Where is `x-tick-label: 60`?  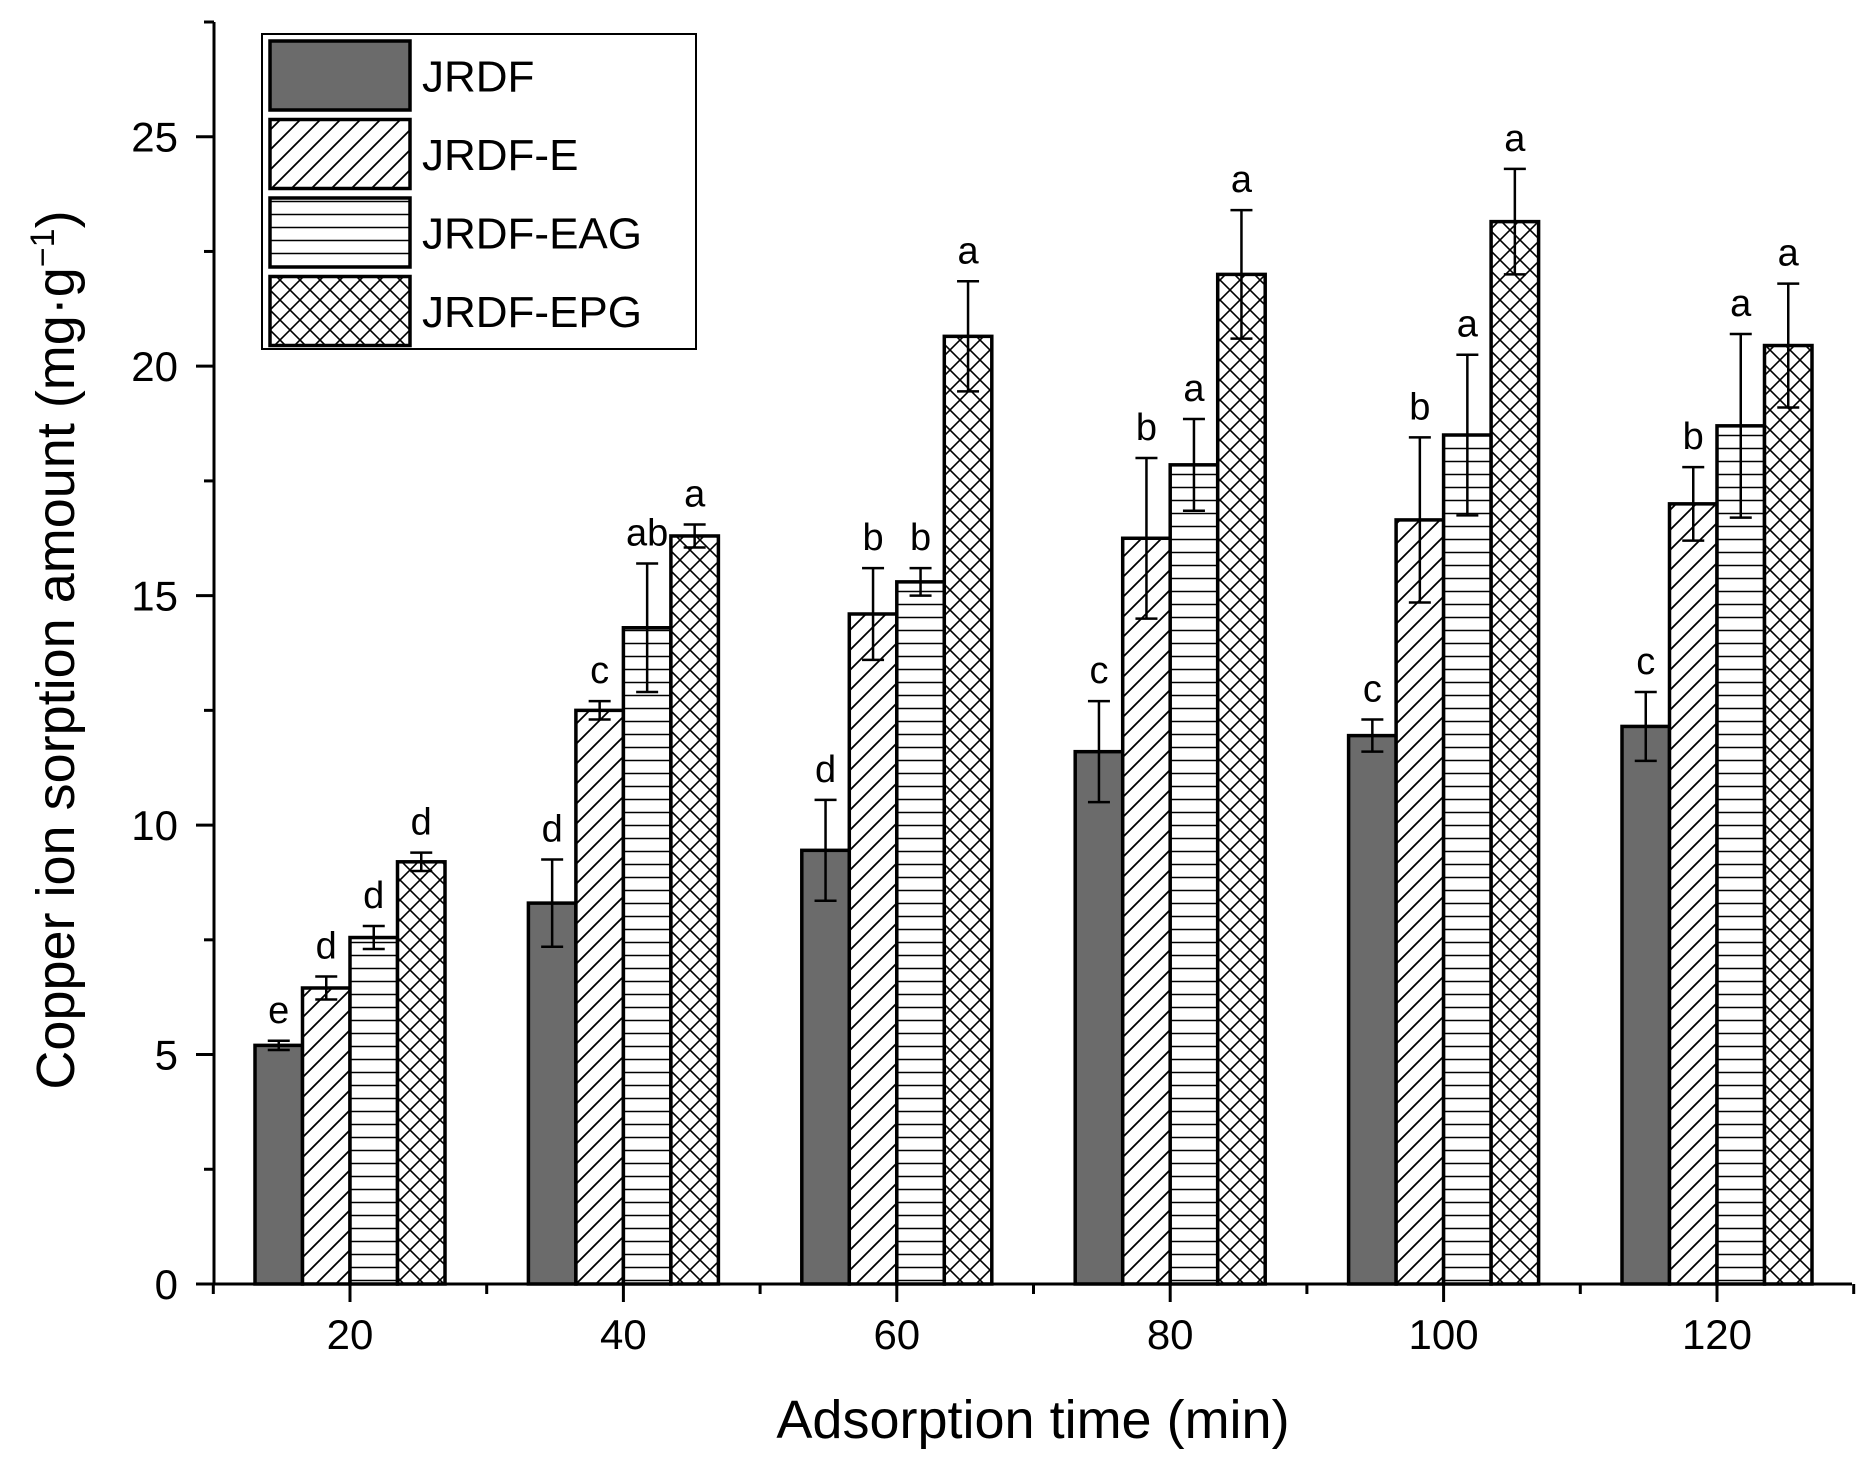 x-tick-label: 60 is located at coordinates (896, 1334).